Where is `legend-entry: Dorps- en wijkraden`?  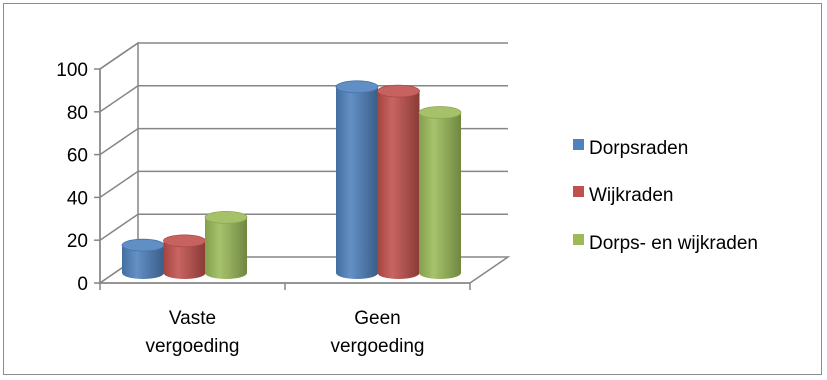 legend-entry: Dorps- en wijkraden is located at coordinates (665, 243).